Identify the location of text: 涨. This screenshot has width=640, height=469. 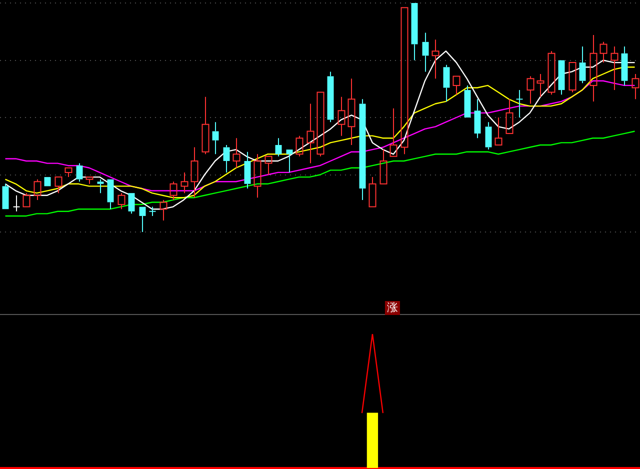
(392, 307).